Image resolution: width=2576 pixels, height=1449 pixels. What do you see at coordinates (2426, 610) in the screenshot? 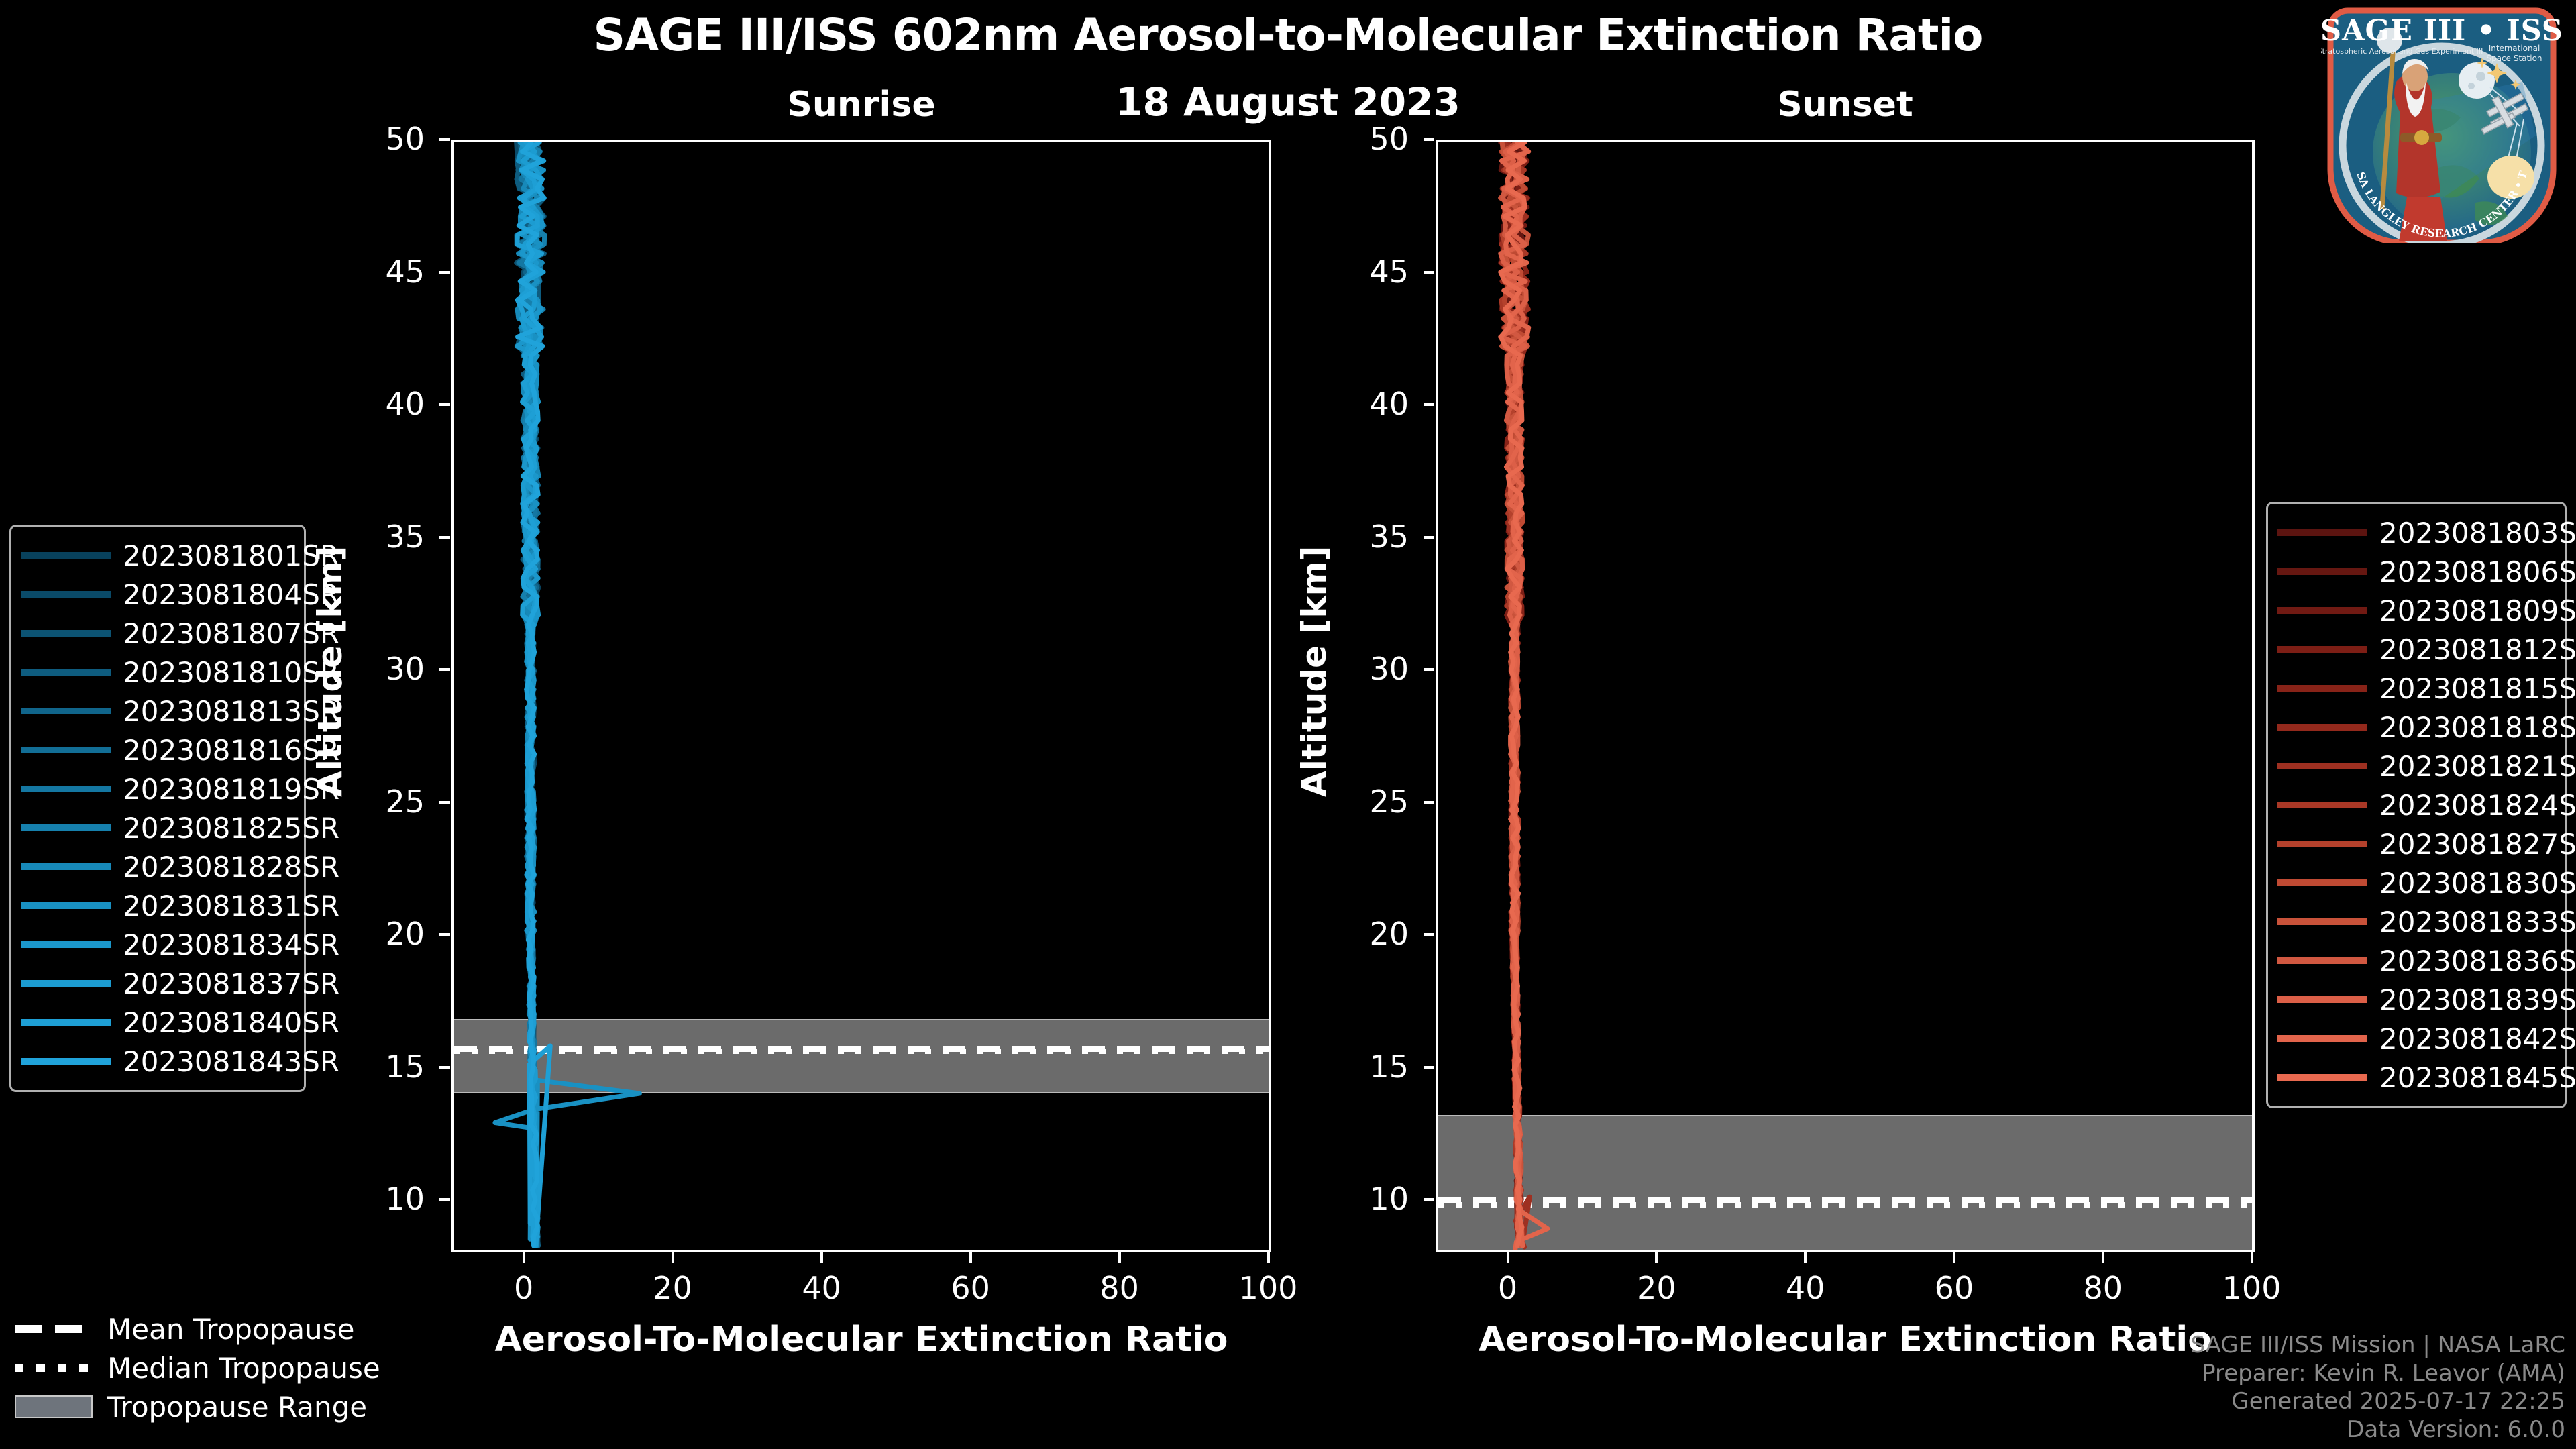
I see `legend-item-2023081809SS: 2023081809SS` at bounding box center [2426, 610].